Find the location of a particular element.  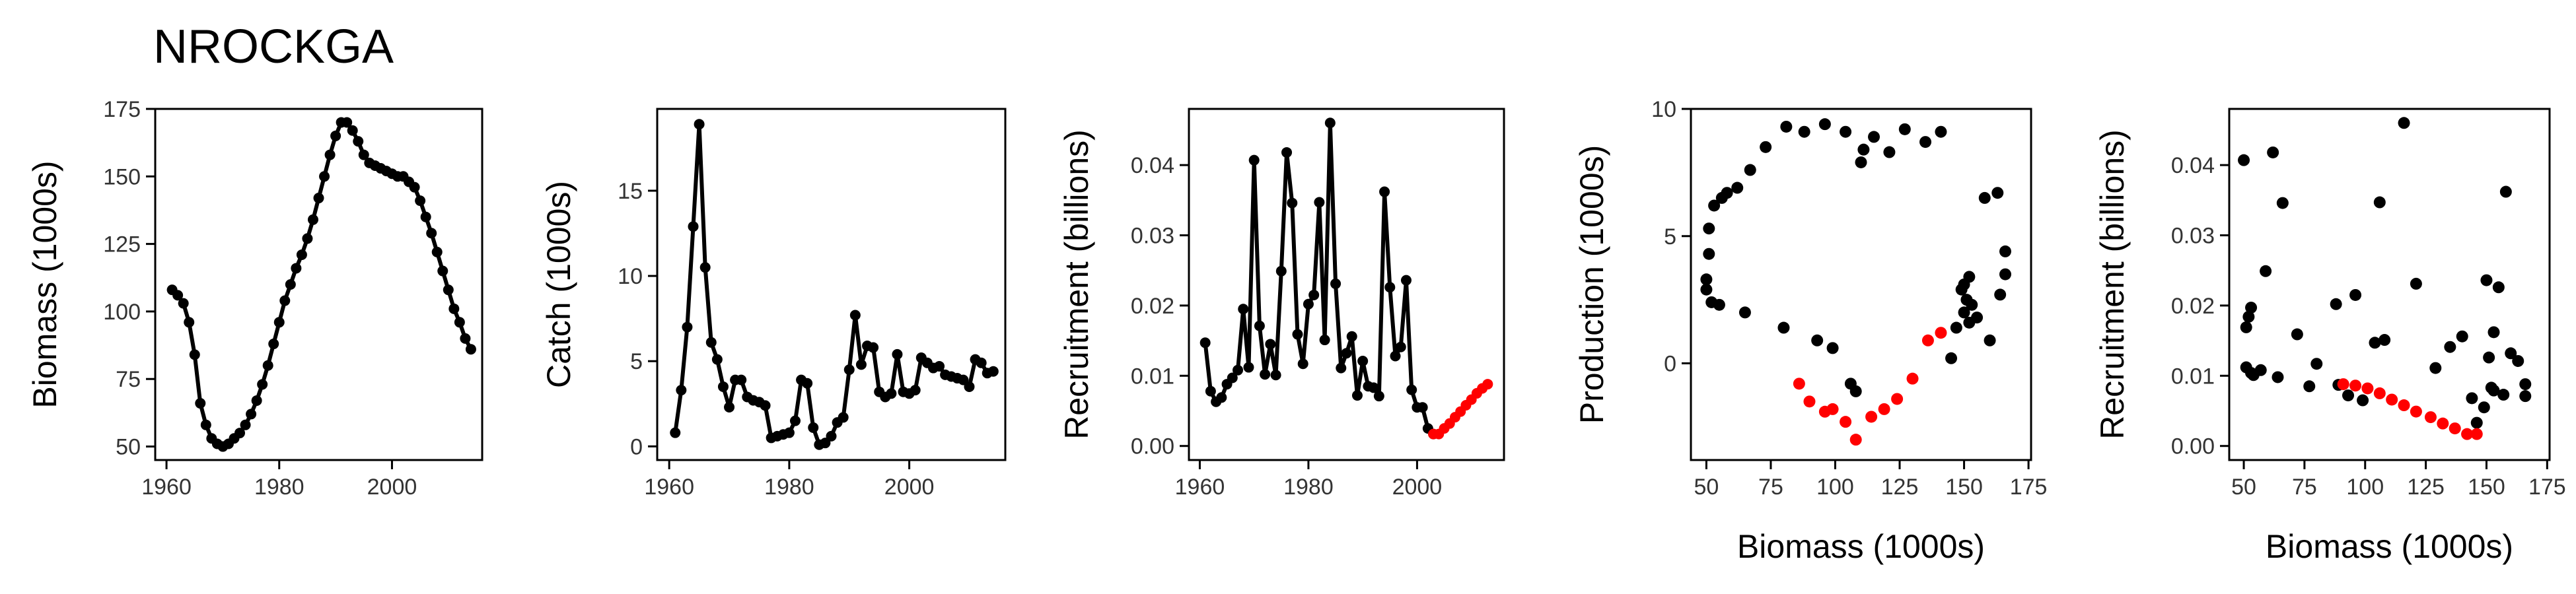

y-tick-label: 0.03 is located at coordinates (2193, 236).